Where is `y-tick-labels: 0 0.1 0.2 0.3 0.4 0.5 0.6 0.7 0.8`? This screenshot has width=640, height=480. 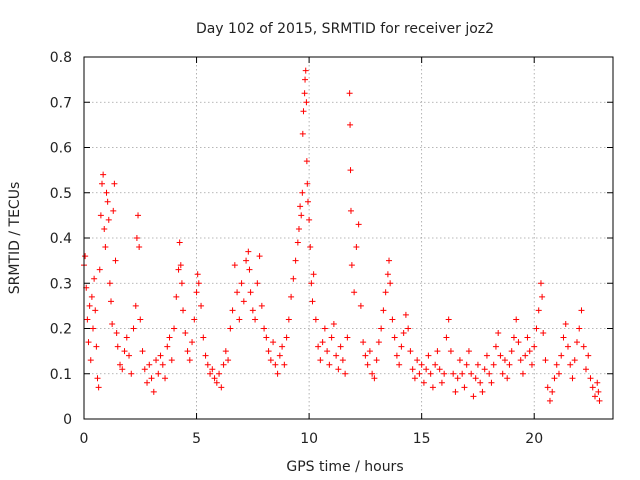 y-tick-labels: 0 0.1 0.2 0.3 0.4 0.5 0.6 0.7 0.8 is located at coordinates (61, 239).